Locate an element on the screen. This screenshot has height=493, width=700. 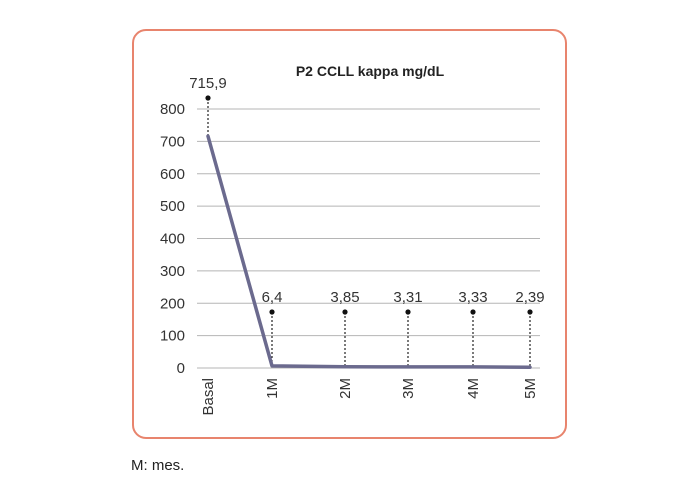
y-tick-label: 600 is located at coordinates (172, 174).